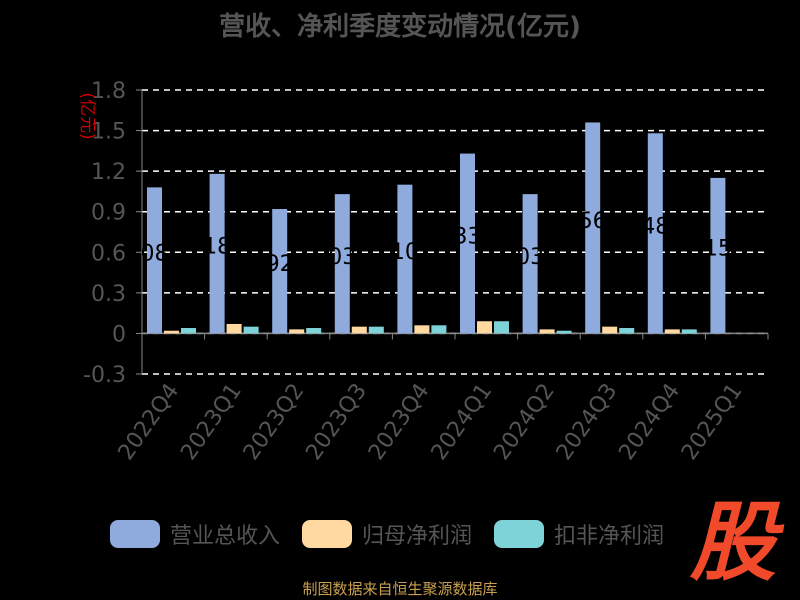  I want to click on legend-item-deducted-profit: 扣非净利润, so click(579, 534).